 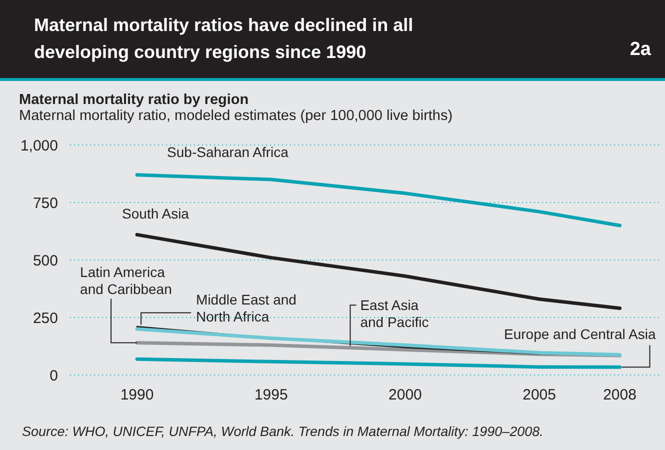 I want to click on text: Latin America and Caribbean, so click(x=126, y=280).